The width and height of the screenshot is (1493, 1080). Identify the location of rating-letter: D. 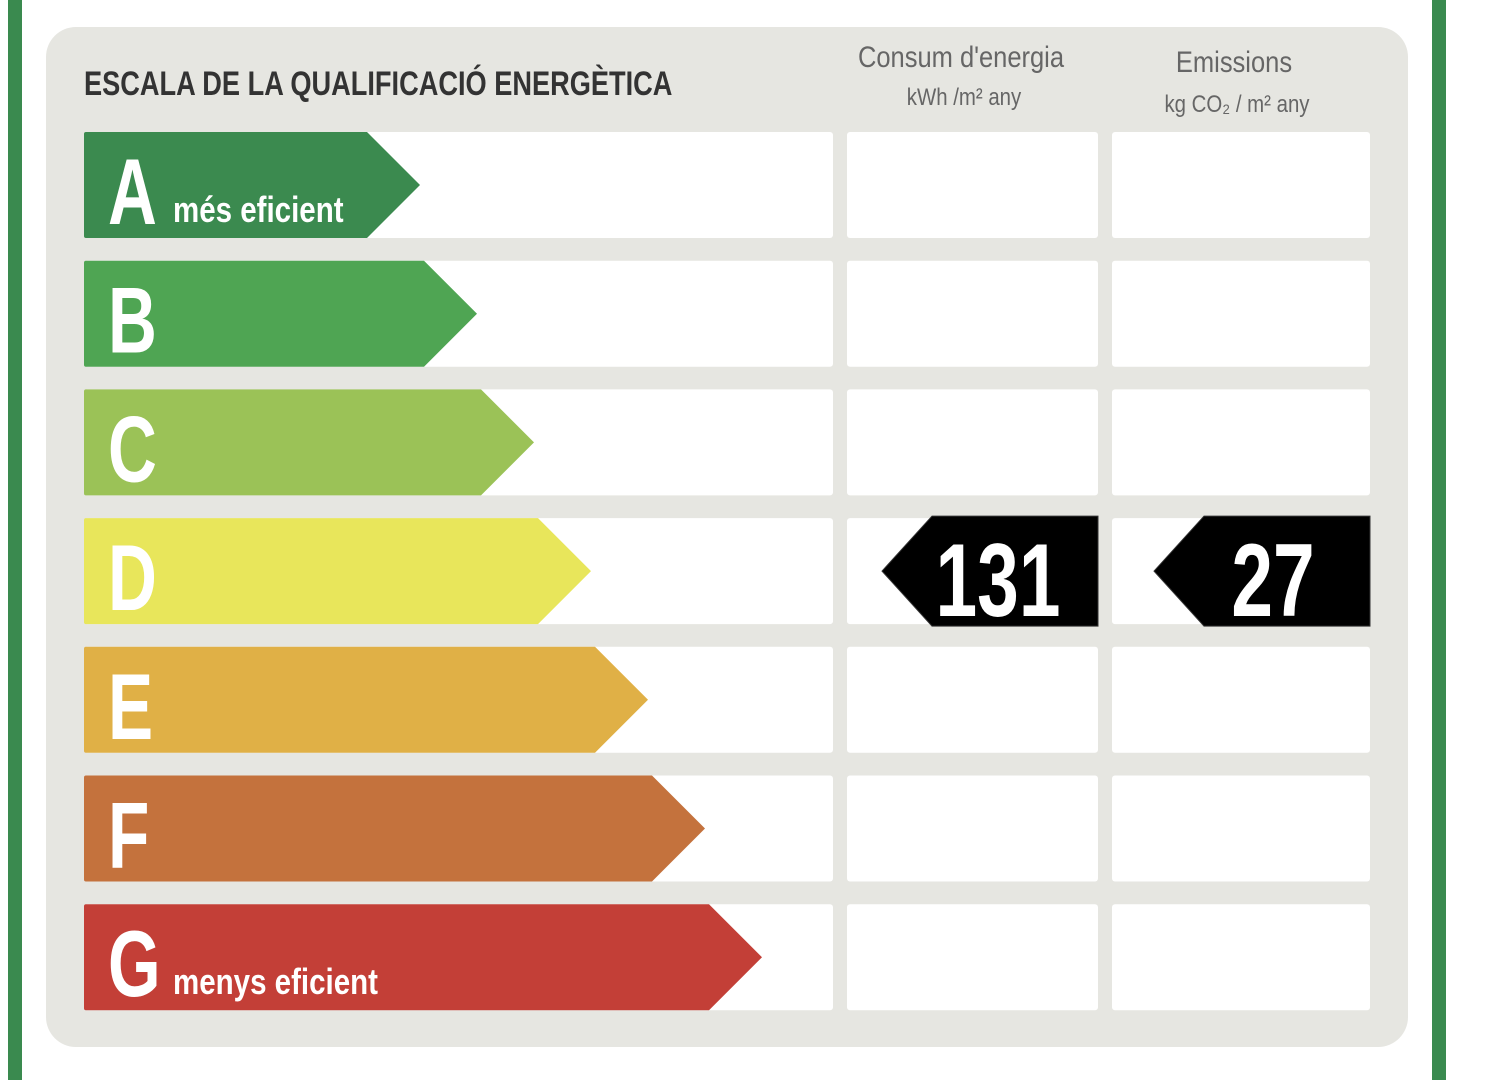
(132, 578).